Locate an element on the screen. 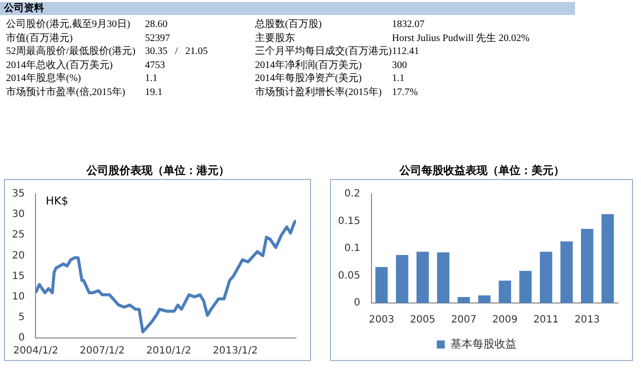 This screenshot has height=390, width=641. x-tick-label: 2009 is located at coordinates (505, 320).